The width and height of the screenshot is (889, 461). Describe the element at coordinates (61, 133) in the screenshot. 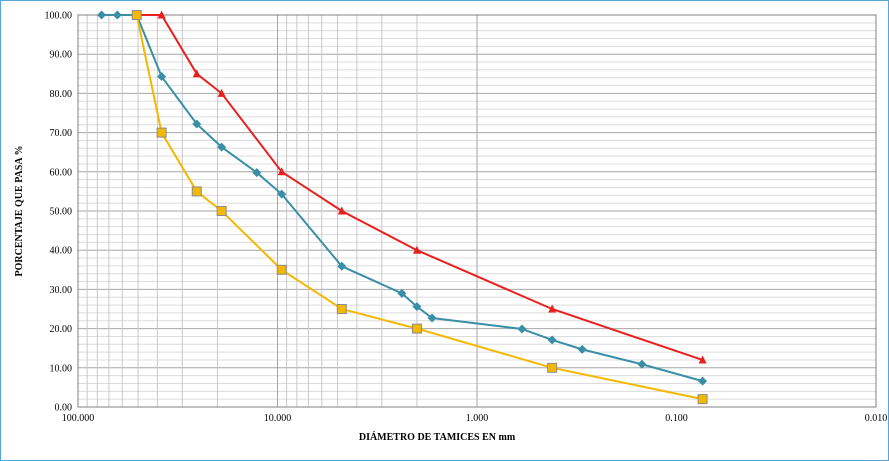

I see `y-tick-label: 70.00` at that location.